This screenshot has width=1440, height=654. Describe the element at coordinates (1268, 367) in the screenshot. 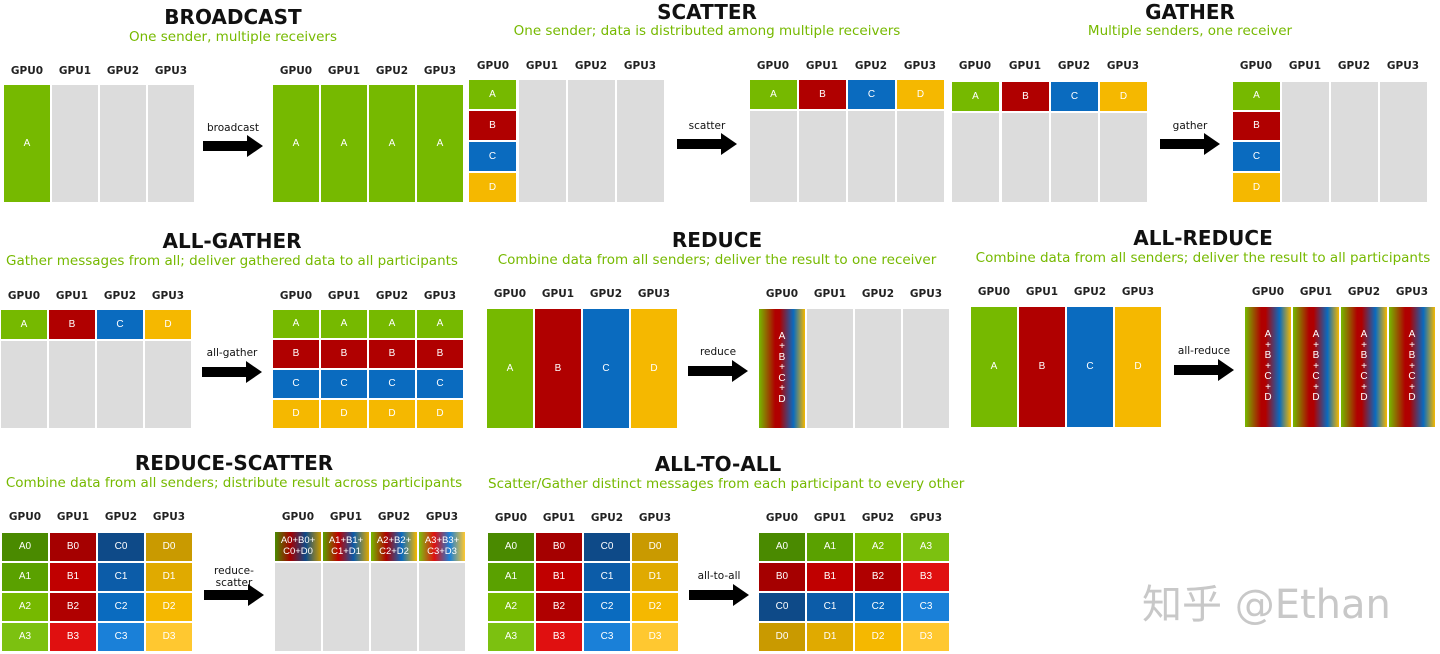

I see `reduced-block: A + B + C + D` at that location.